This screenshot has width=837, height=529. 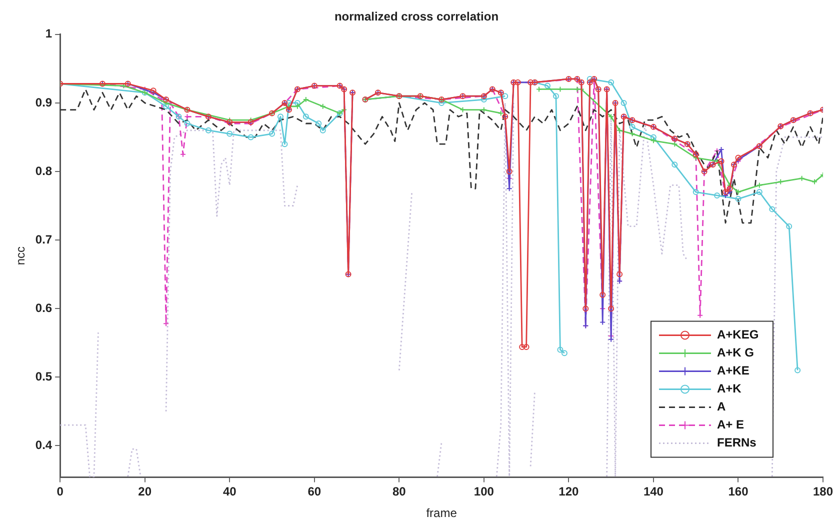 What do you see at coordinates (729, 389) in the screenshot?
I see `legend-label: A+K` at bounding box center [729, 389].